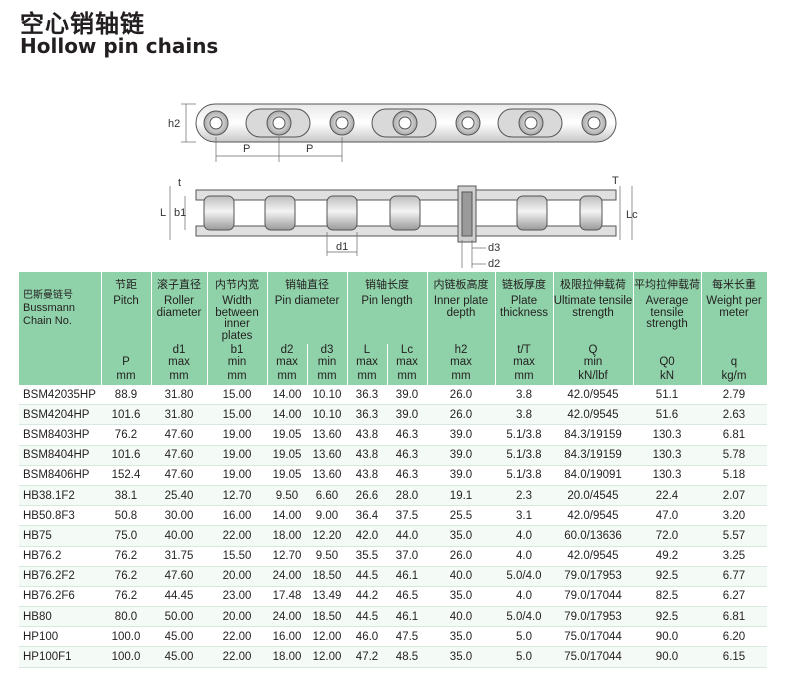  I want to click on table-cell: 92.5, so click(667, 617).